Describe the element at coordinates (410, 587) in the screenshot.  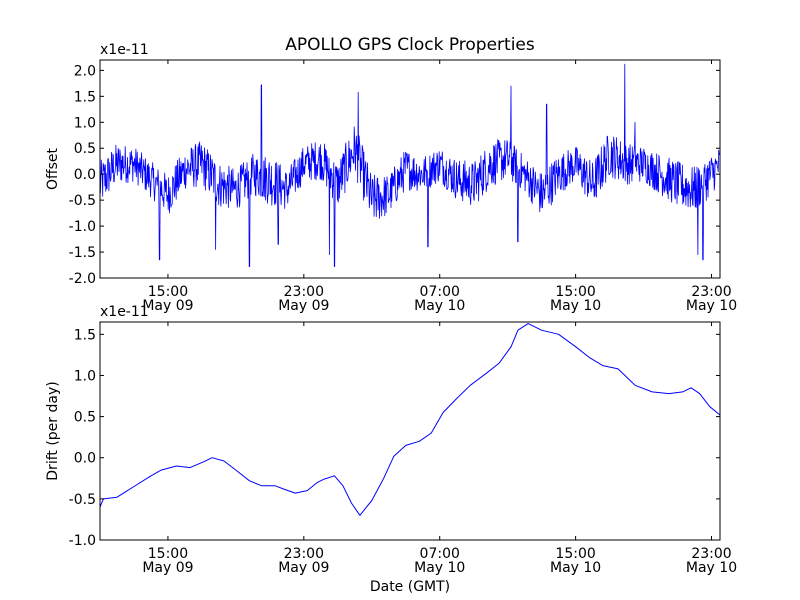
I see `x-axis-label: Date (GMT)` at that location.